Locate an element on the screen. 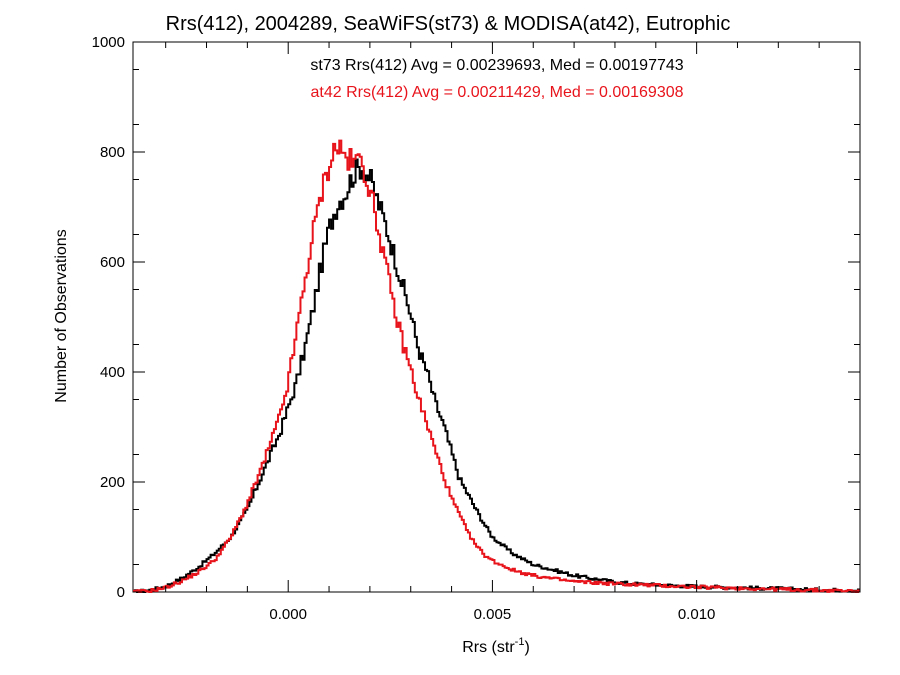 The image size is (900, 675). x-tick-label: 0.010 is located at coordinates (697, 614).